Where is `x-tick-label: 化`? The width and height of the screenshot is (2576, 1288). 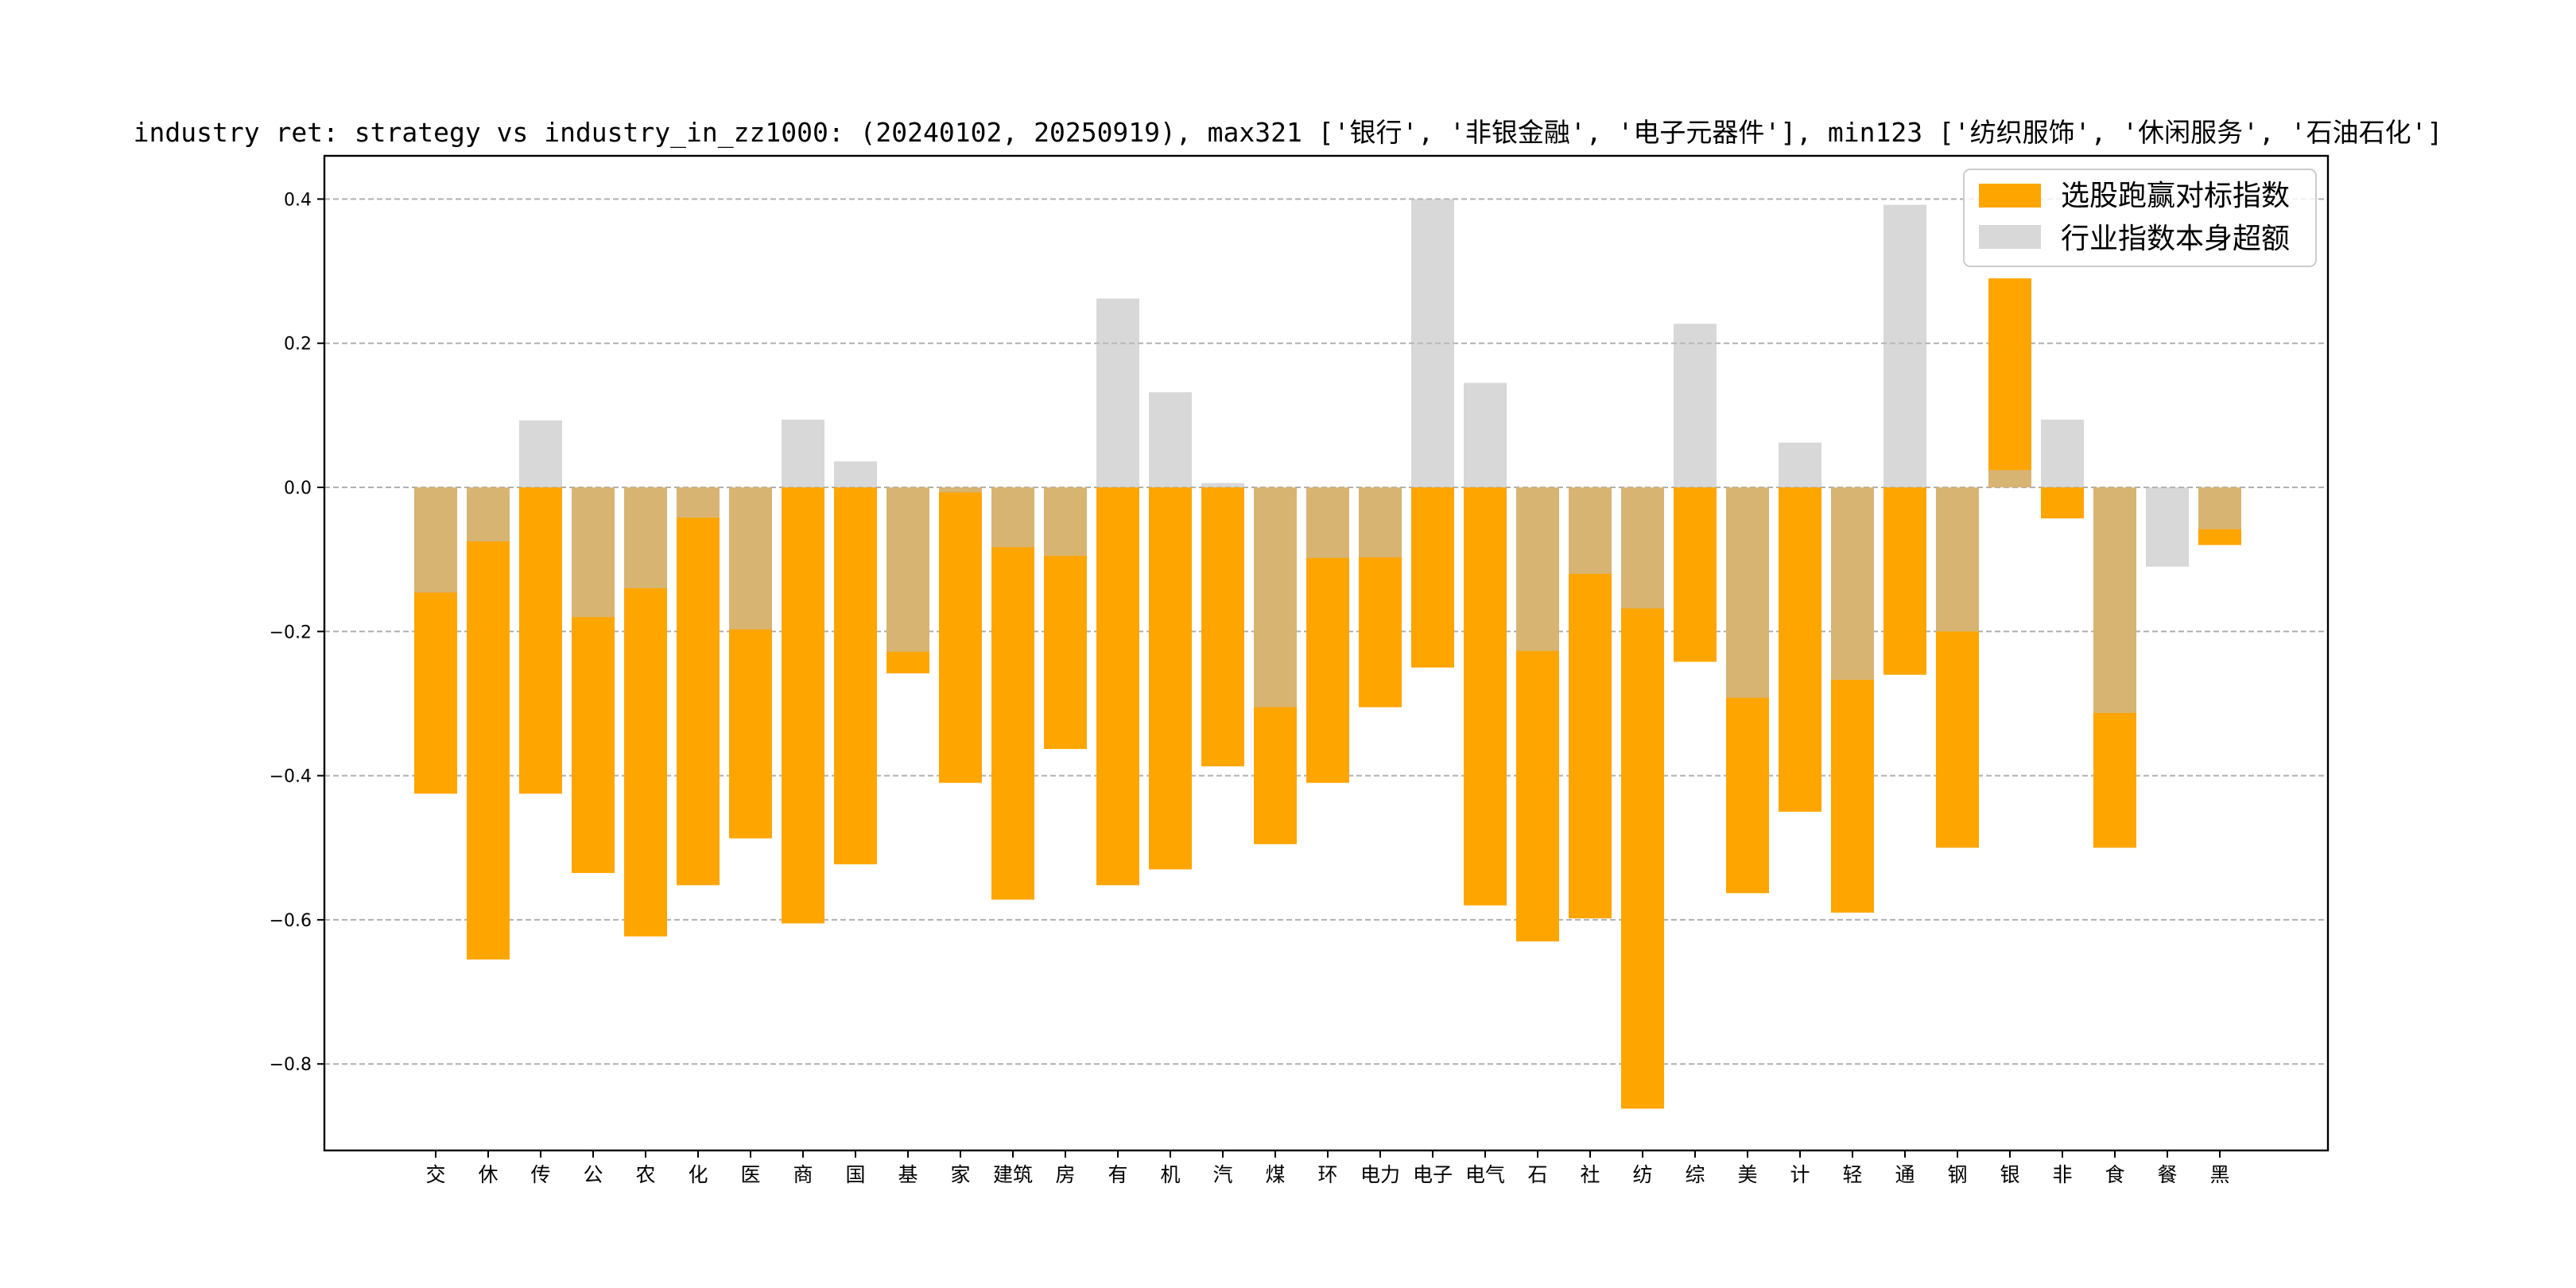
x-tick-label: 化 is located at coordinates (698, 1174).